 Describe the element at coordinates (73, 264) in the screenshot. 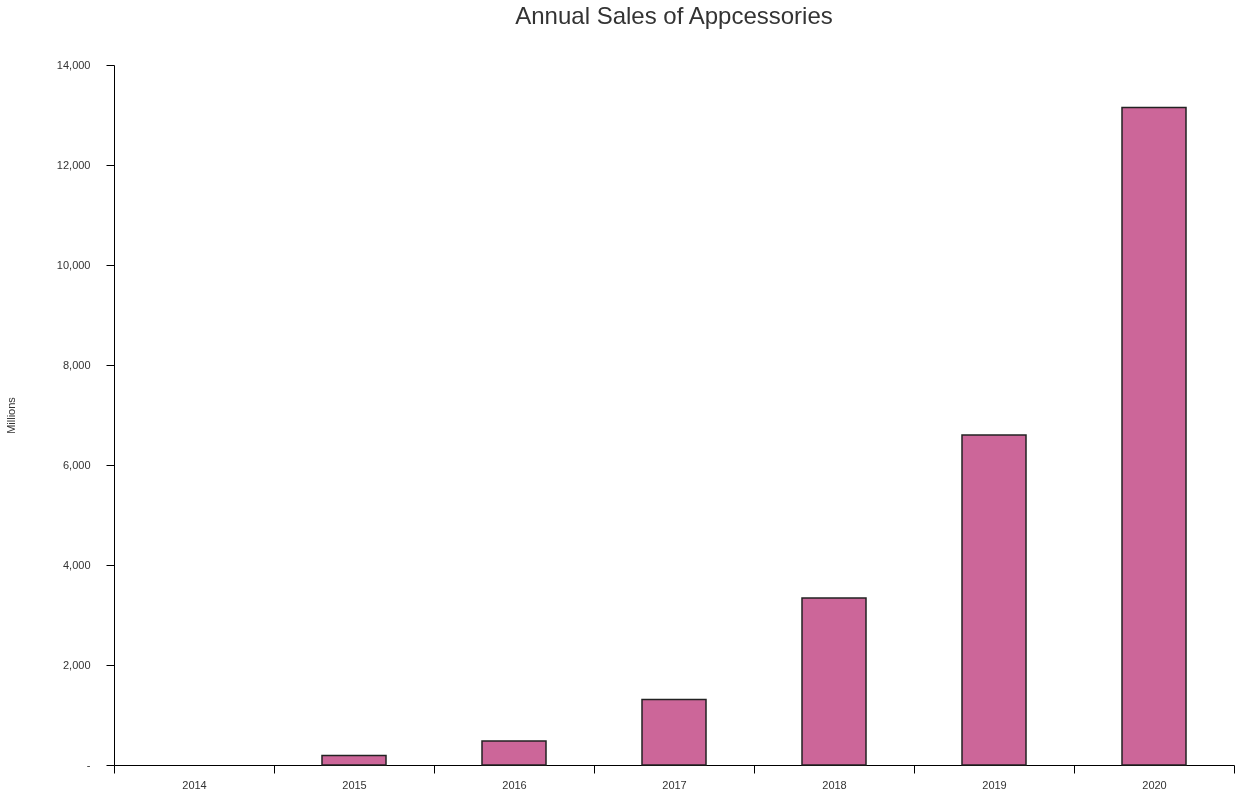

I see `y-tick-label: 10,000` at that location.